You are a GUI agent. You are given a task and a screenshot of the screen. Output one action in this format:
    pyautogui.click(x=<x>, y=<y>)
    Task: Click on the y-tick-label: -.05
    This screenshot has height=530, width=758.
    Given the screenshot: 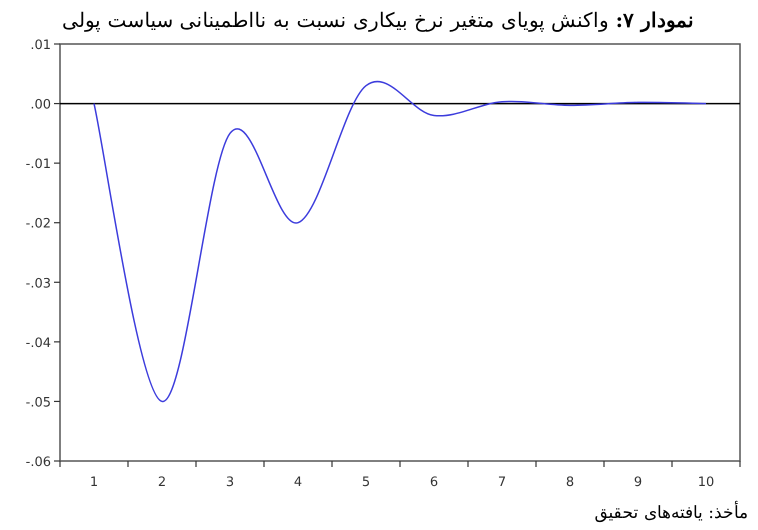 What is the action you would take?
    pyautogui.click(x=38, y=402)
    